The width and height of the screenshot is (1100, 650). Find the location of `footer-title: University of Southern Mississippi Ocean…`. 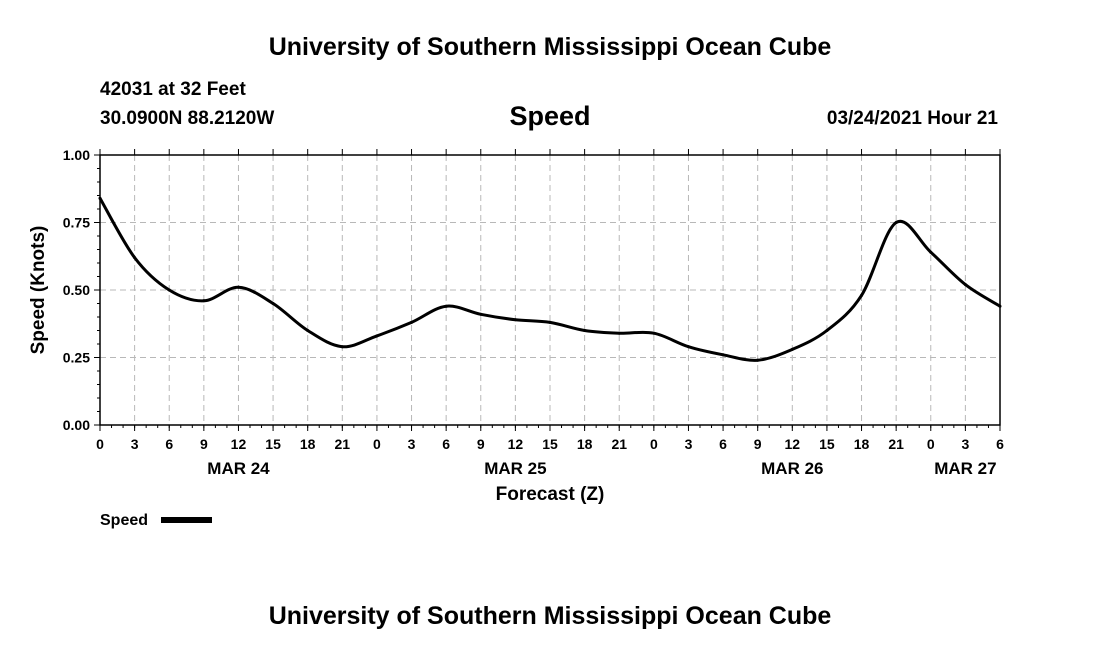

footer-title: University of Southern Mississippi Ocean… is located at coordinates (550, 616).